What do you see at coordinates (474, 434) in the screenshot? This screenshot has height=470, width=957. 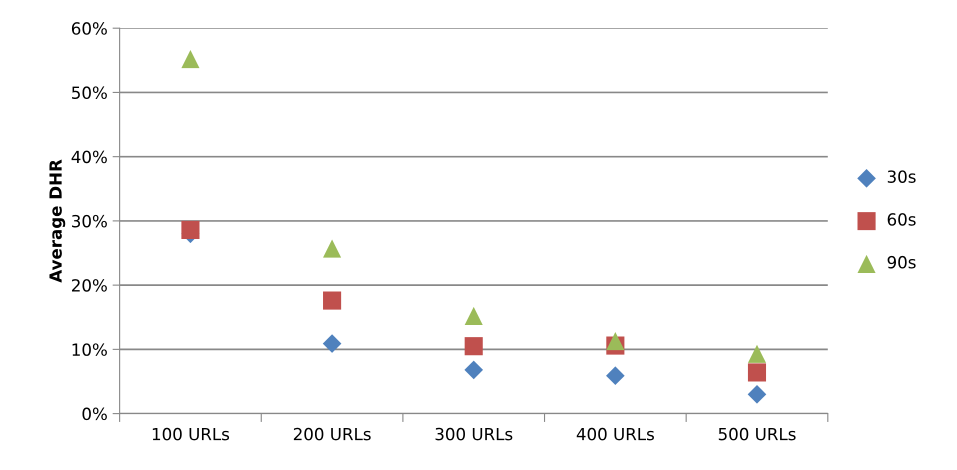 I see `x-tick-label: 300 URLs` at bounding box center [474, 434].